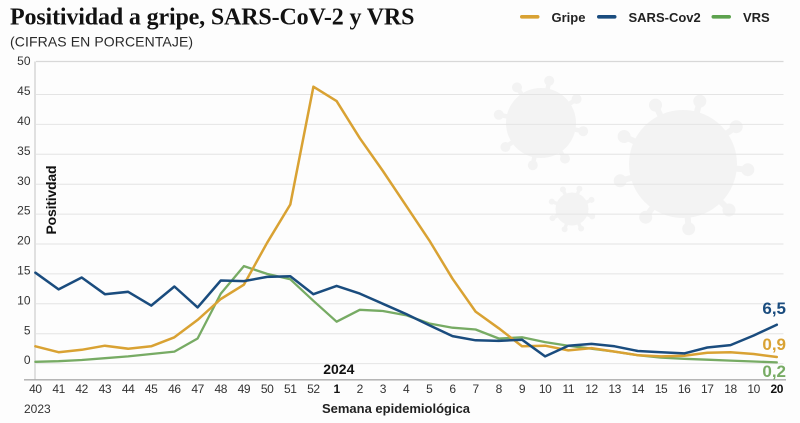  Describe the element at coordinates (638, 389) in the screenshot. I see `svg-text: 14` at that location.